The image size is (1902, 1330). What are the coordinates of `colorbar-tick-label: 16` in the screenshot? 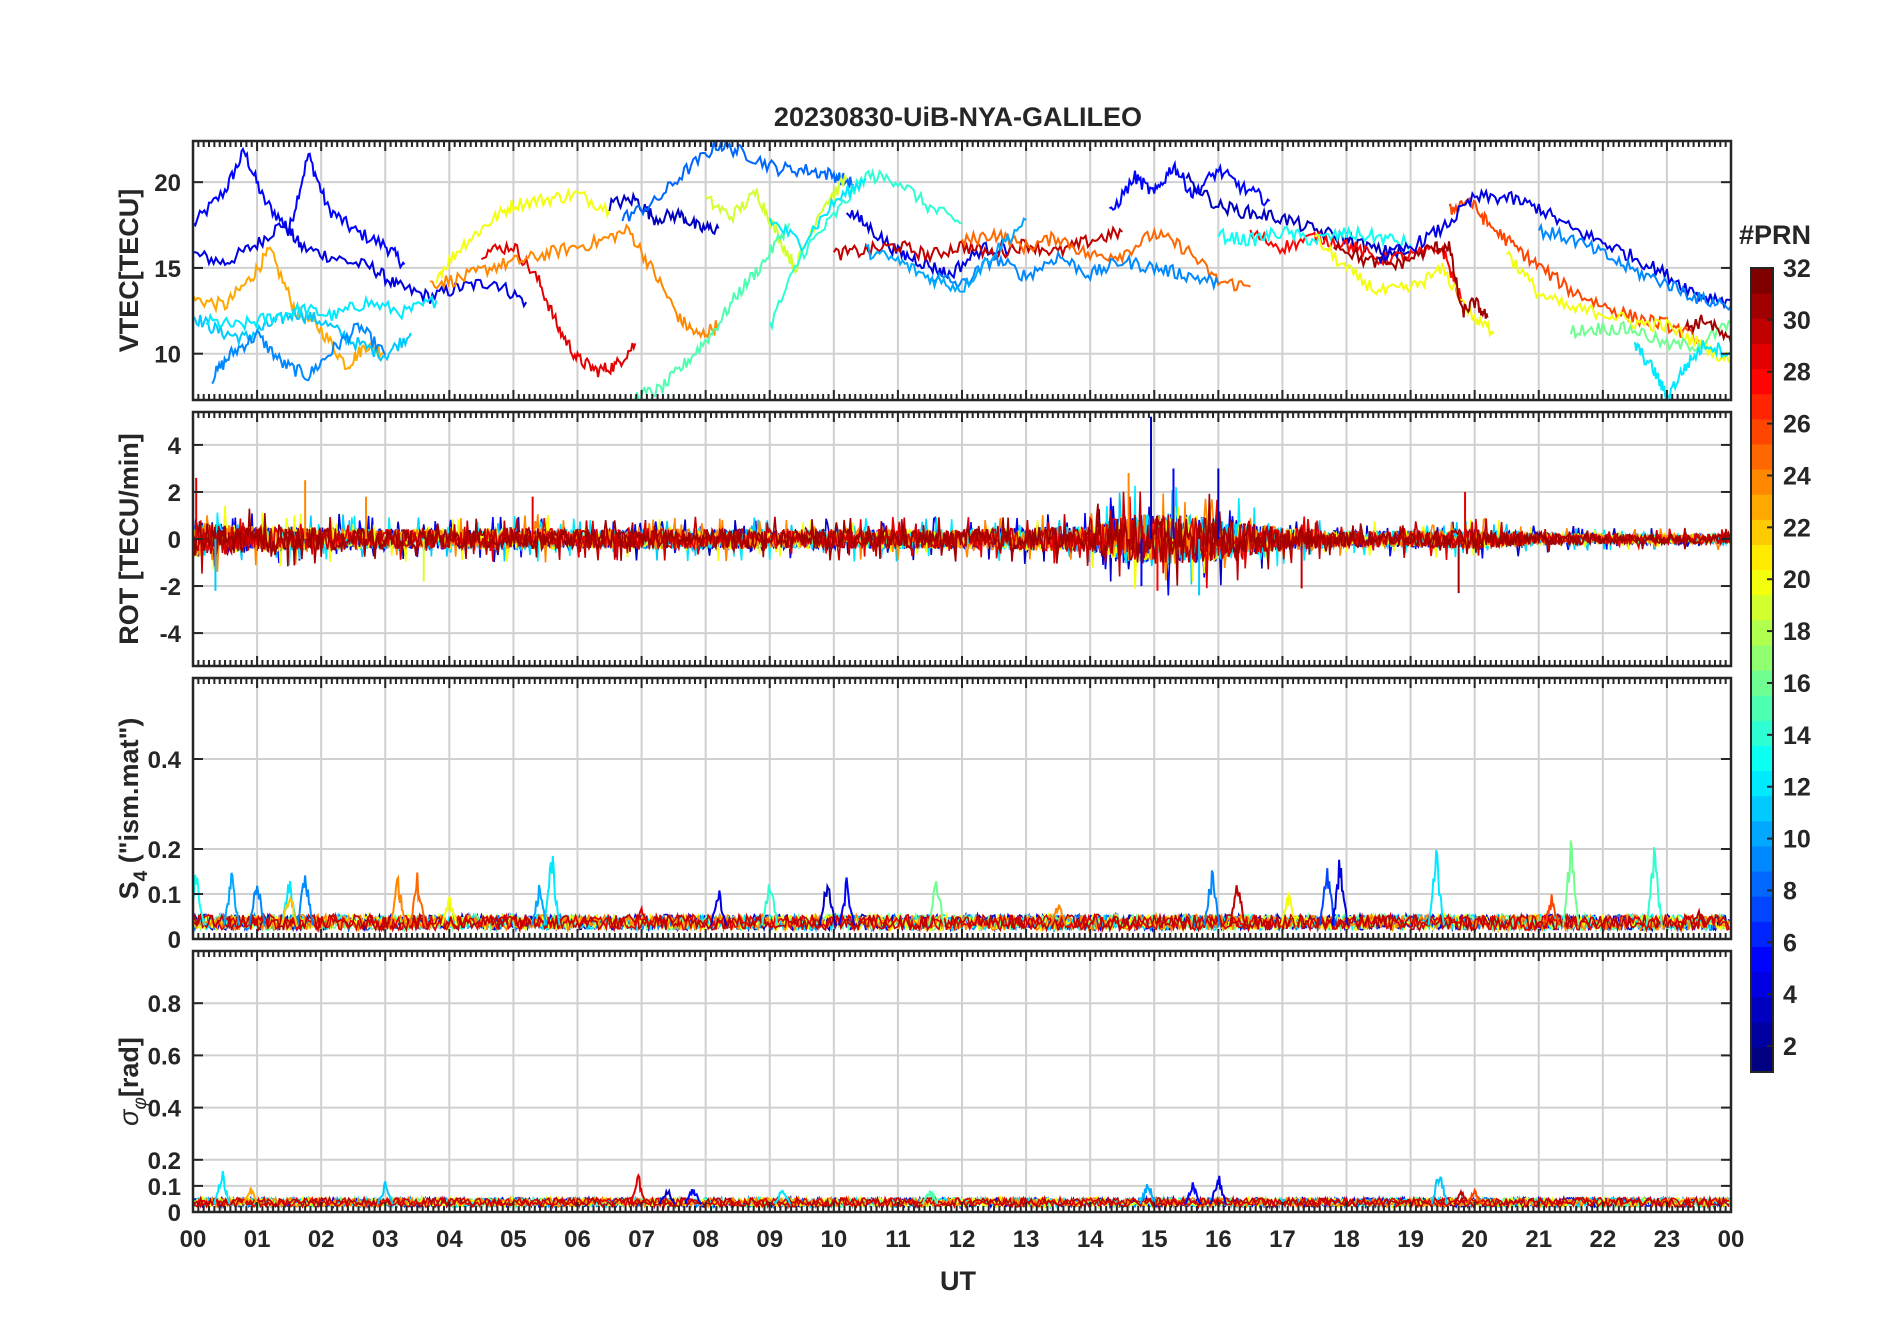 It's located at (1797, 684).